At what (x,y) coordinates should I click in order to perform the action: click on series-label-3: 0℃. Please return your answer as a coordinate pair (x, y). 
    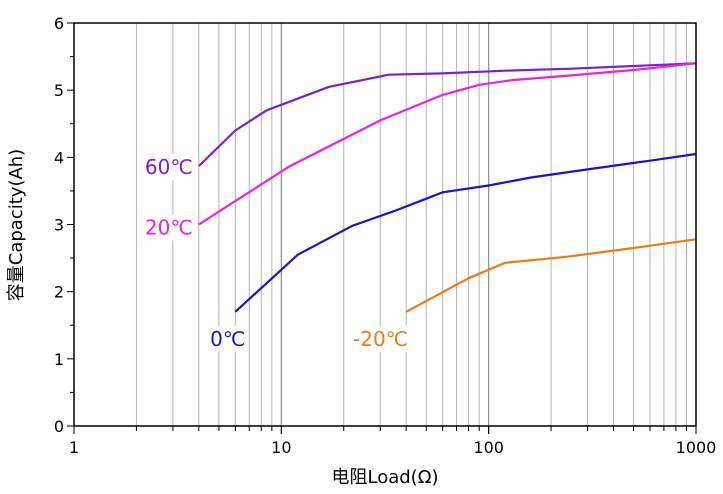
    Looking at the image, I should click on (227, 339).